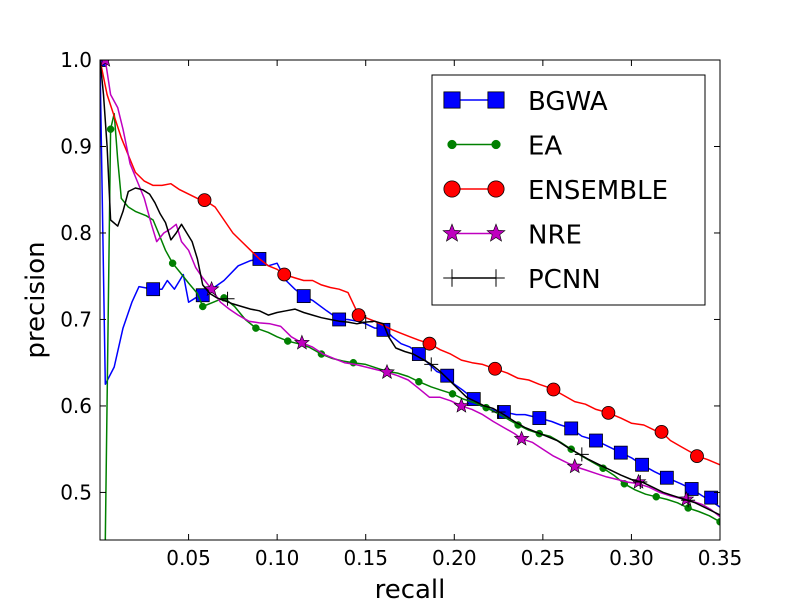  What do you see at coordinates (76, 60) in the screenshot?
I see `y-tick-label: 1.0` at bounding box center [76, 60].